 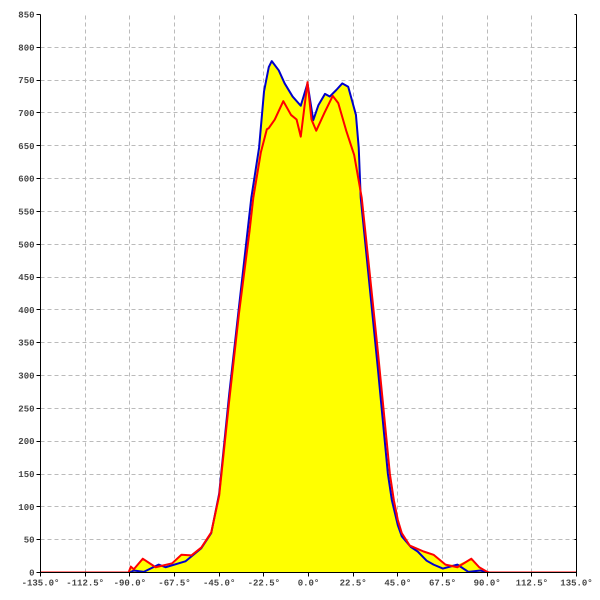 I want to click on y-tick-label: 350, so click(x=26, y=343).